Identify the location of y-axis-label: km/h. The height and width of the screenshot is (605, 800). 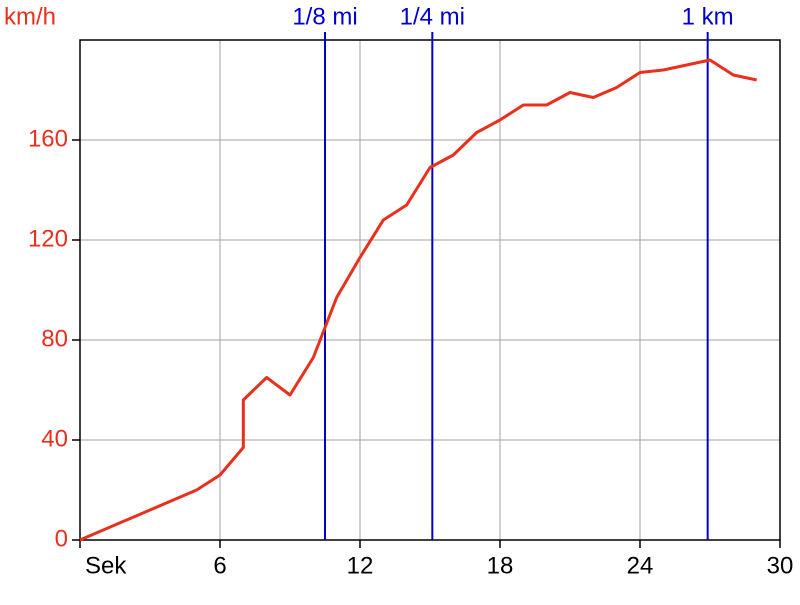
(30, 16).